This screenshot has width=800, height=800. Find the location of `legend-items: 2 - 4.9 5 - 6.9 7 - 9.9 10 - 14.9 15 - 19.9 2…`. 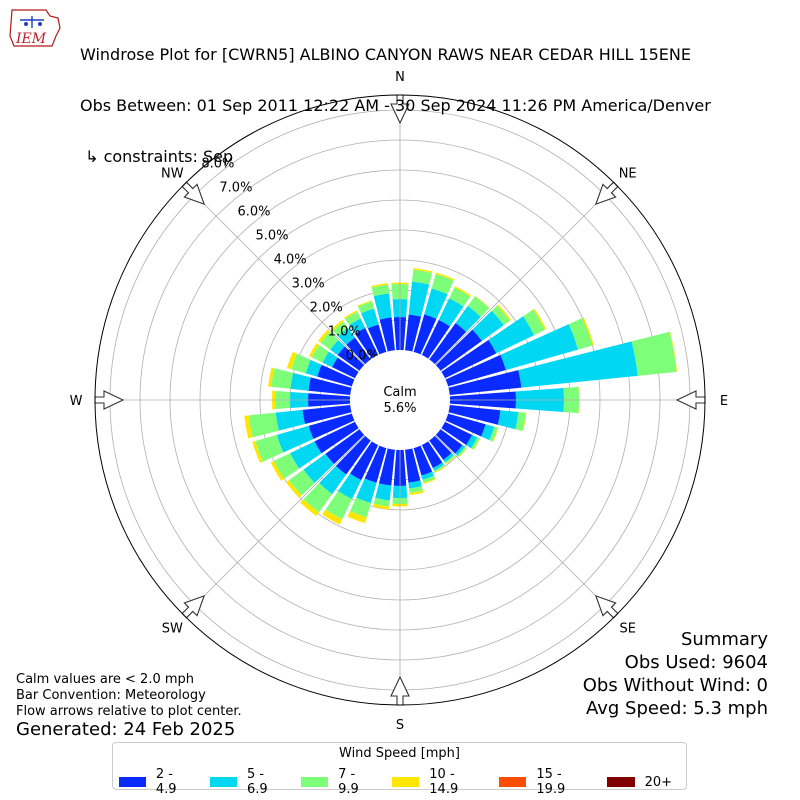

legend-items: 2 - 4.9 5 - 6.9 7 - 9.9 10 - 14.9 15 - 19.9 2… is located at coordinates (402, 782).